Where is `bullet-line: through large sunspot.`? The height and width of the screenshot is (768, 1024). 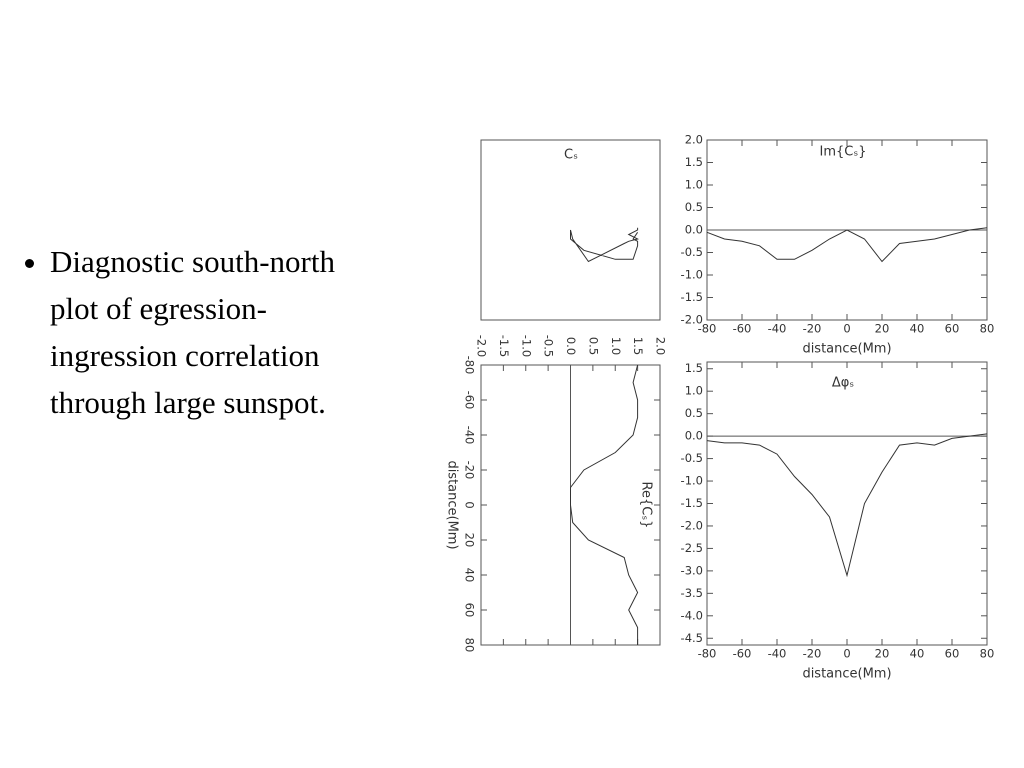
bullet-line: through large sunspot. is located at coordinates (188, 402).